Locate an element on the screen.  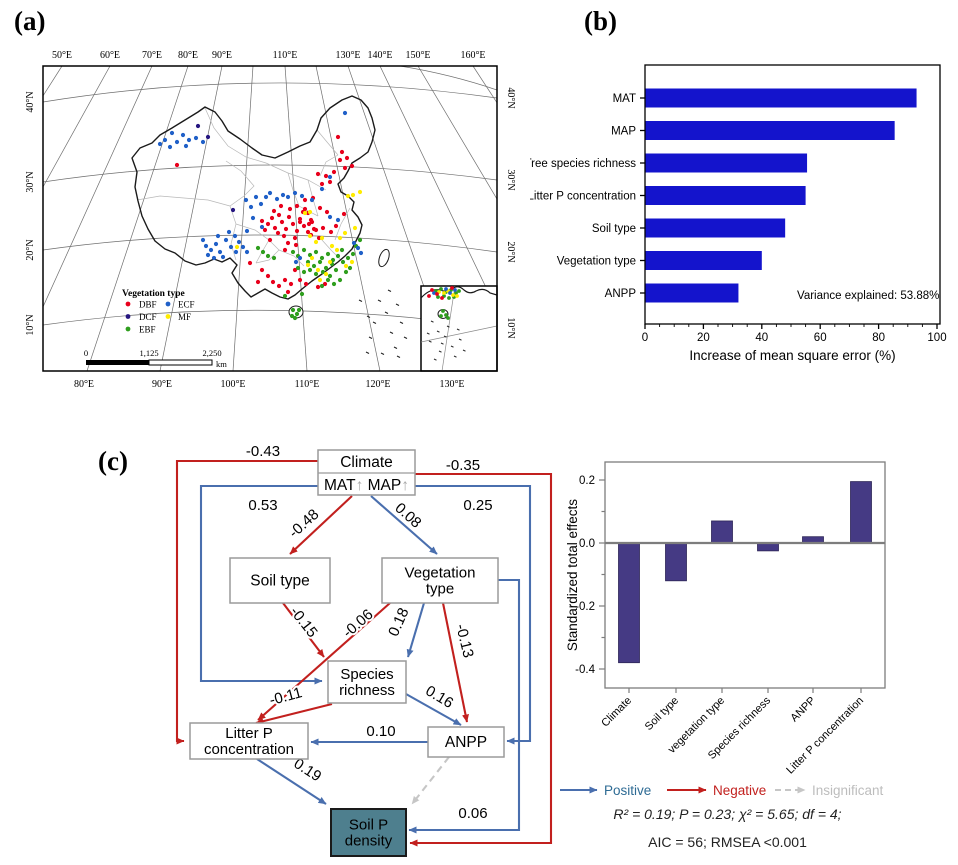
rf-category-label: Vegetation type is located at coordinates (596, 262).